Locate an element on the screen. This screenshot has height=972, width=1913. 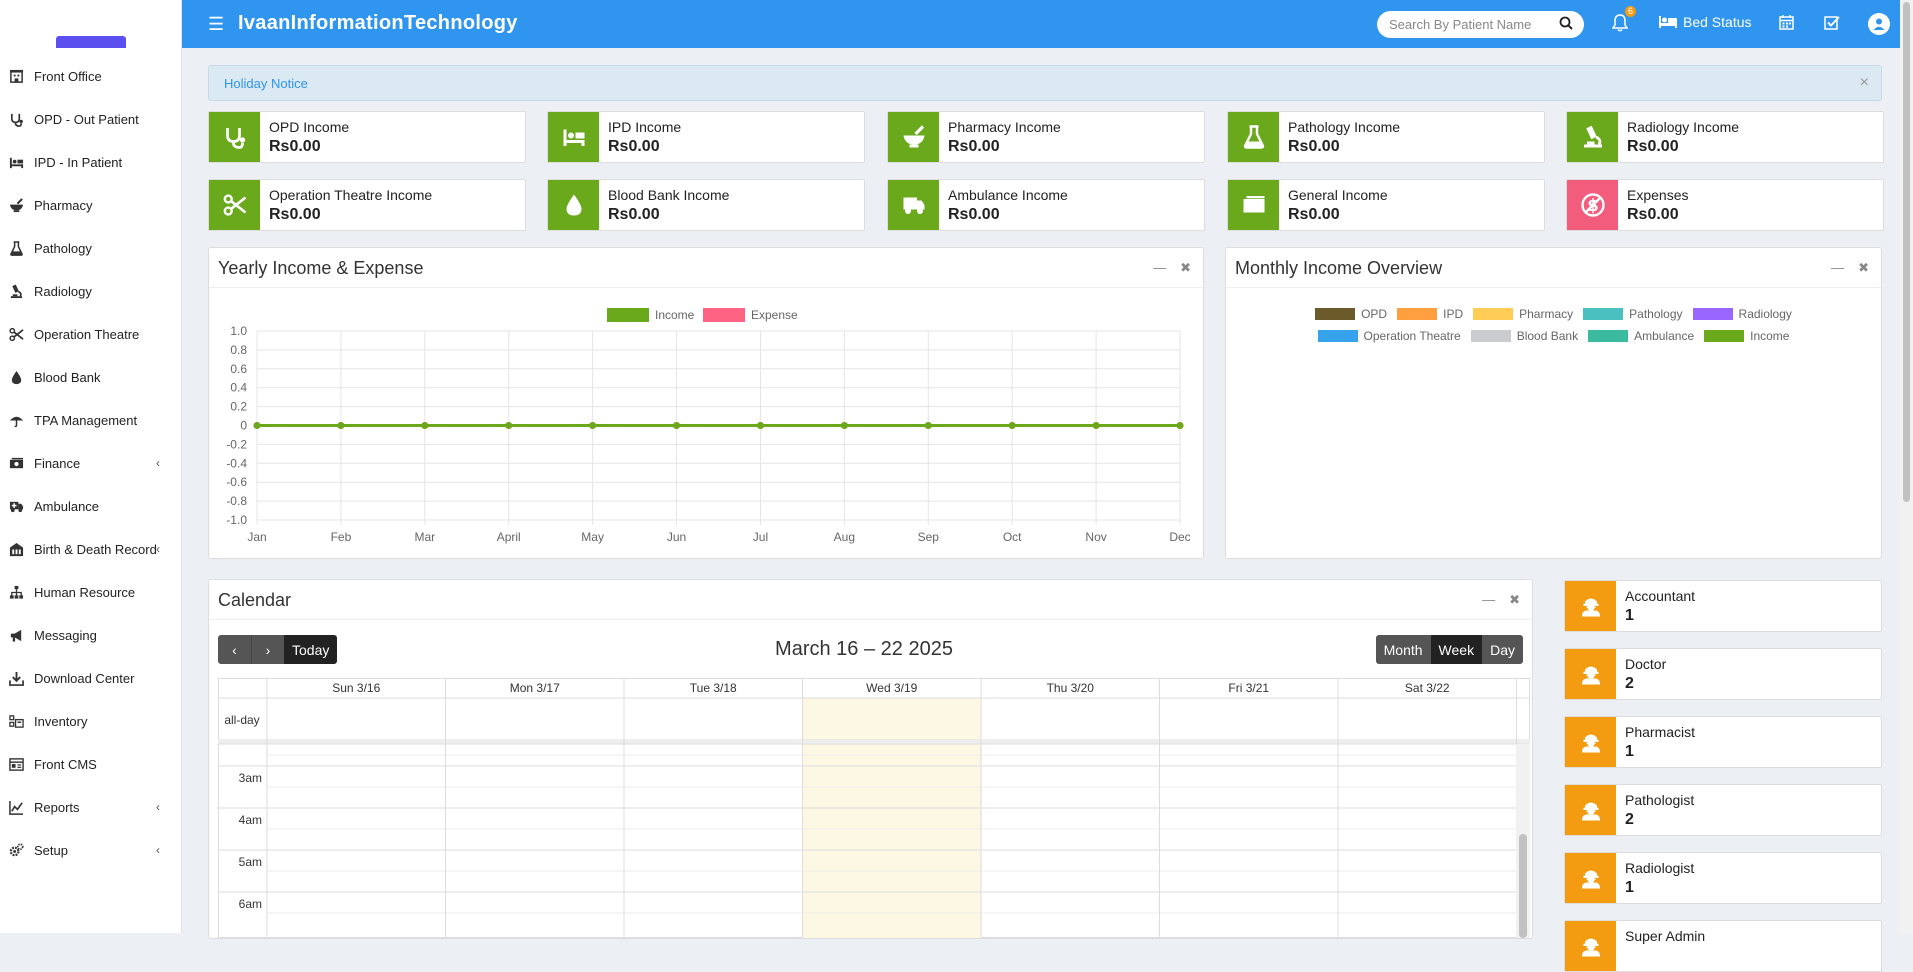
legend-item: OPD is located at coordinates (1351, 314).